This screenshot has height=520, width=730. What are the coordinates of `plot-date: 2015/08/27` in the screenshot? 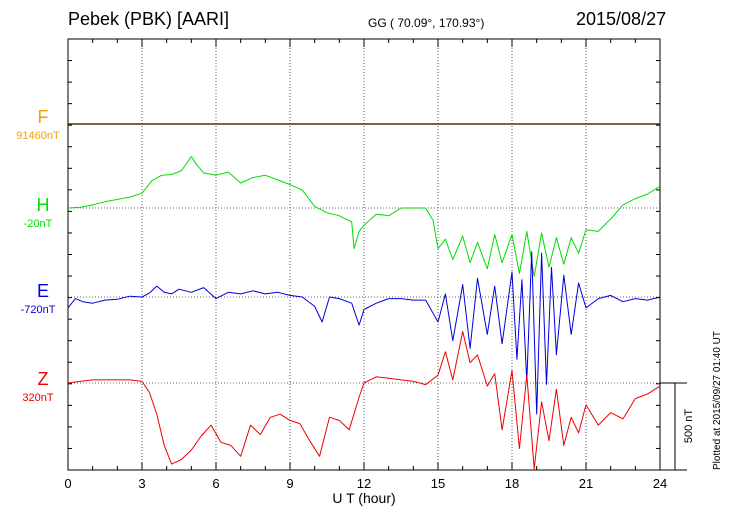 It's located at (621, 19).